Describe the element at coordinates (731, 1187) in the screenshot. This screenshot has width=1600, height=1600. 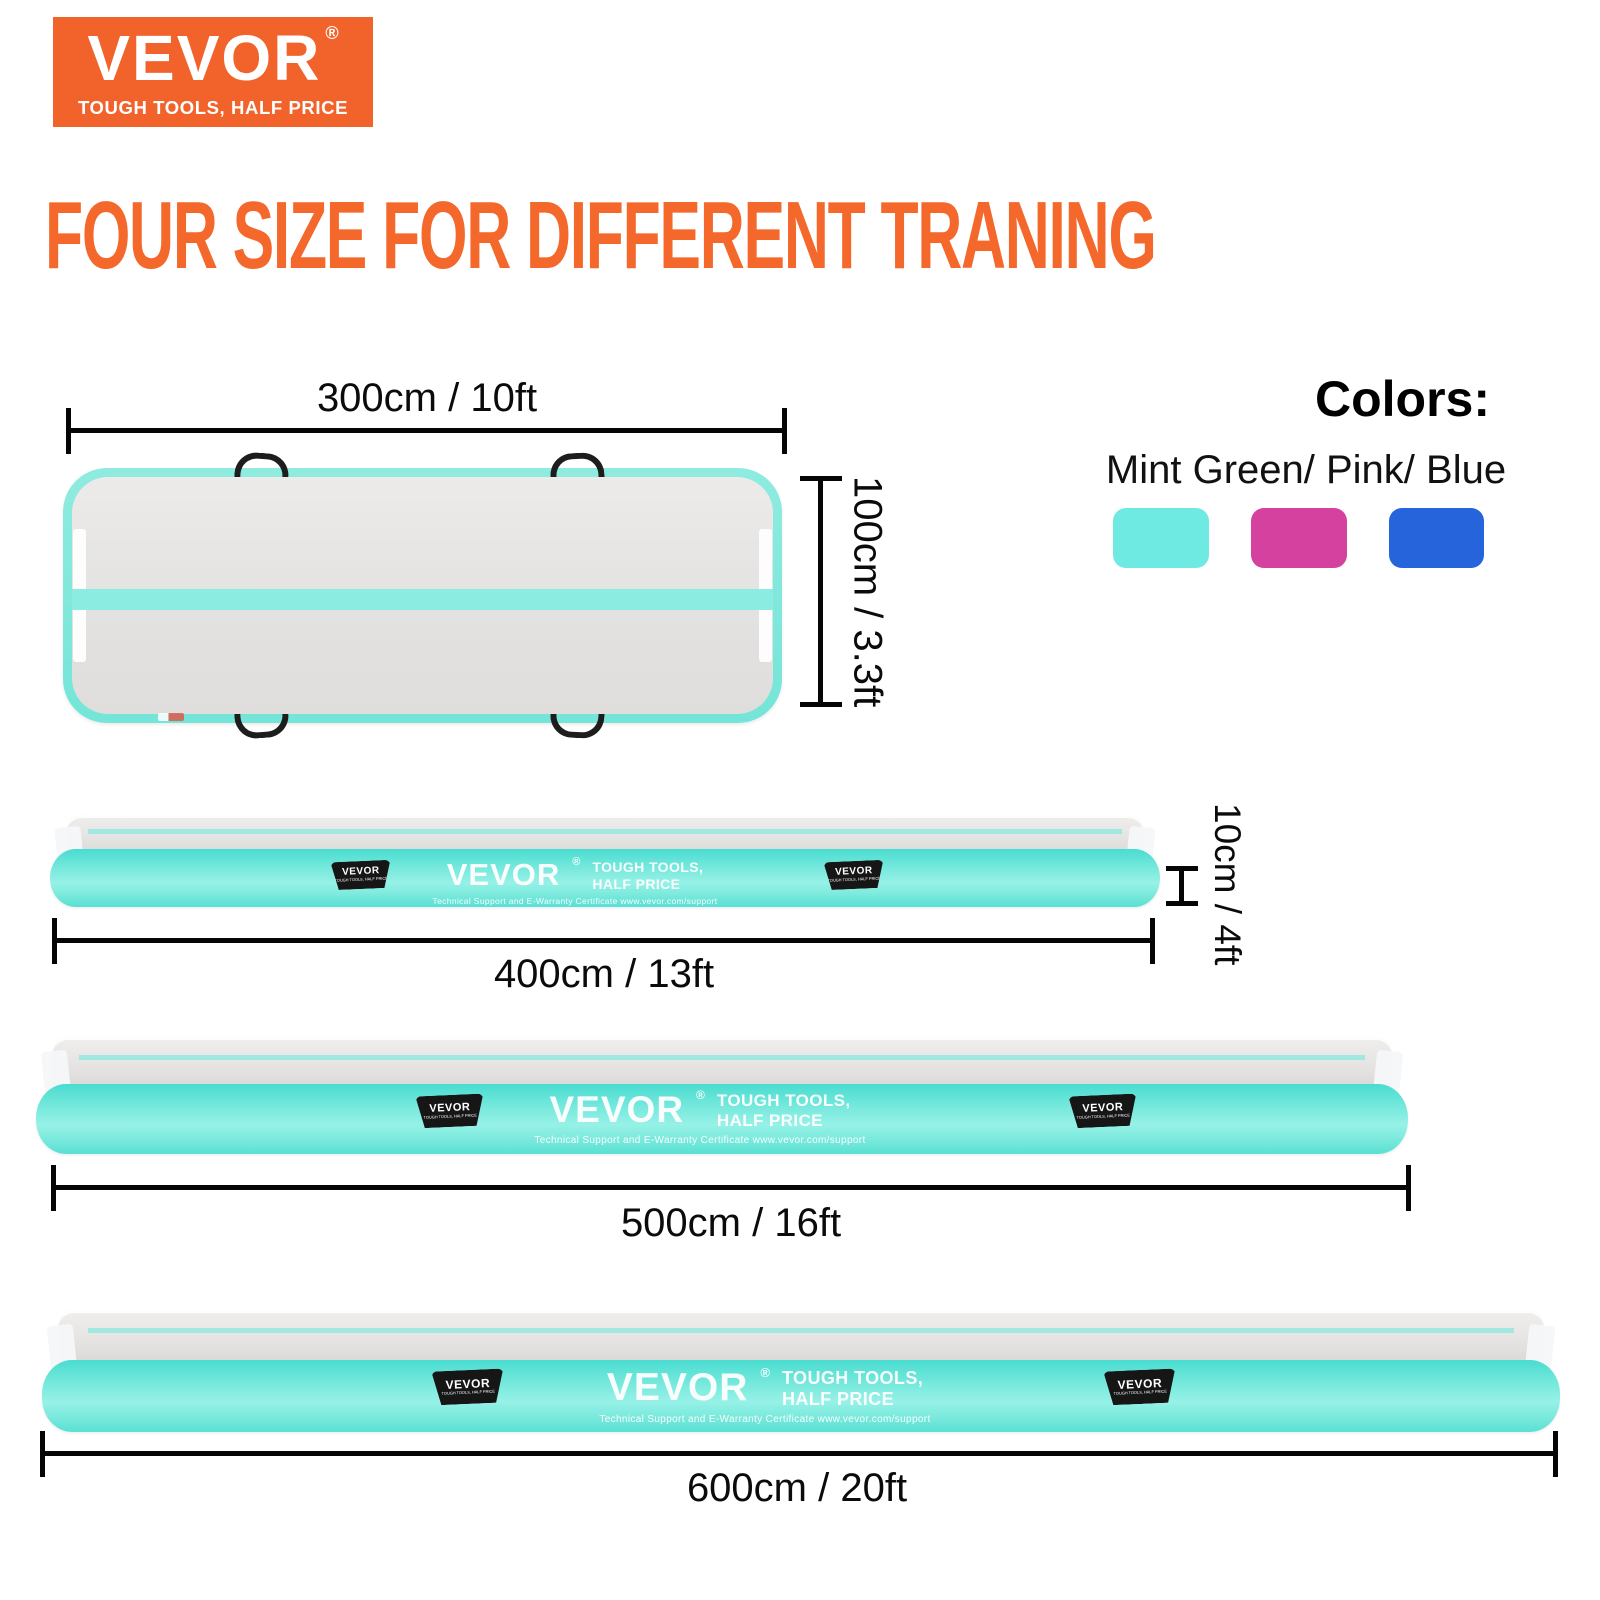
I see `dim-line-500cm` at that location.